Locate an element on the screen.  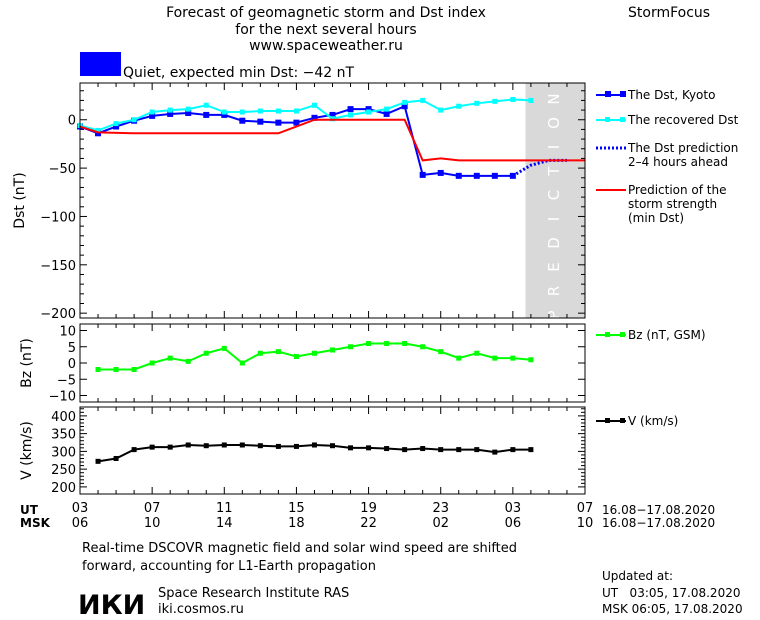
legend-dst-prediction: The Dst prediction 2–4 hours ahead is located at coordinates (667, 155).